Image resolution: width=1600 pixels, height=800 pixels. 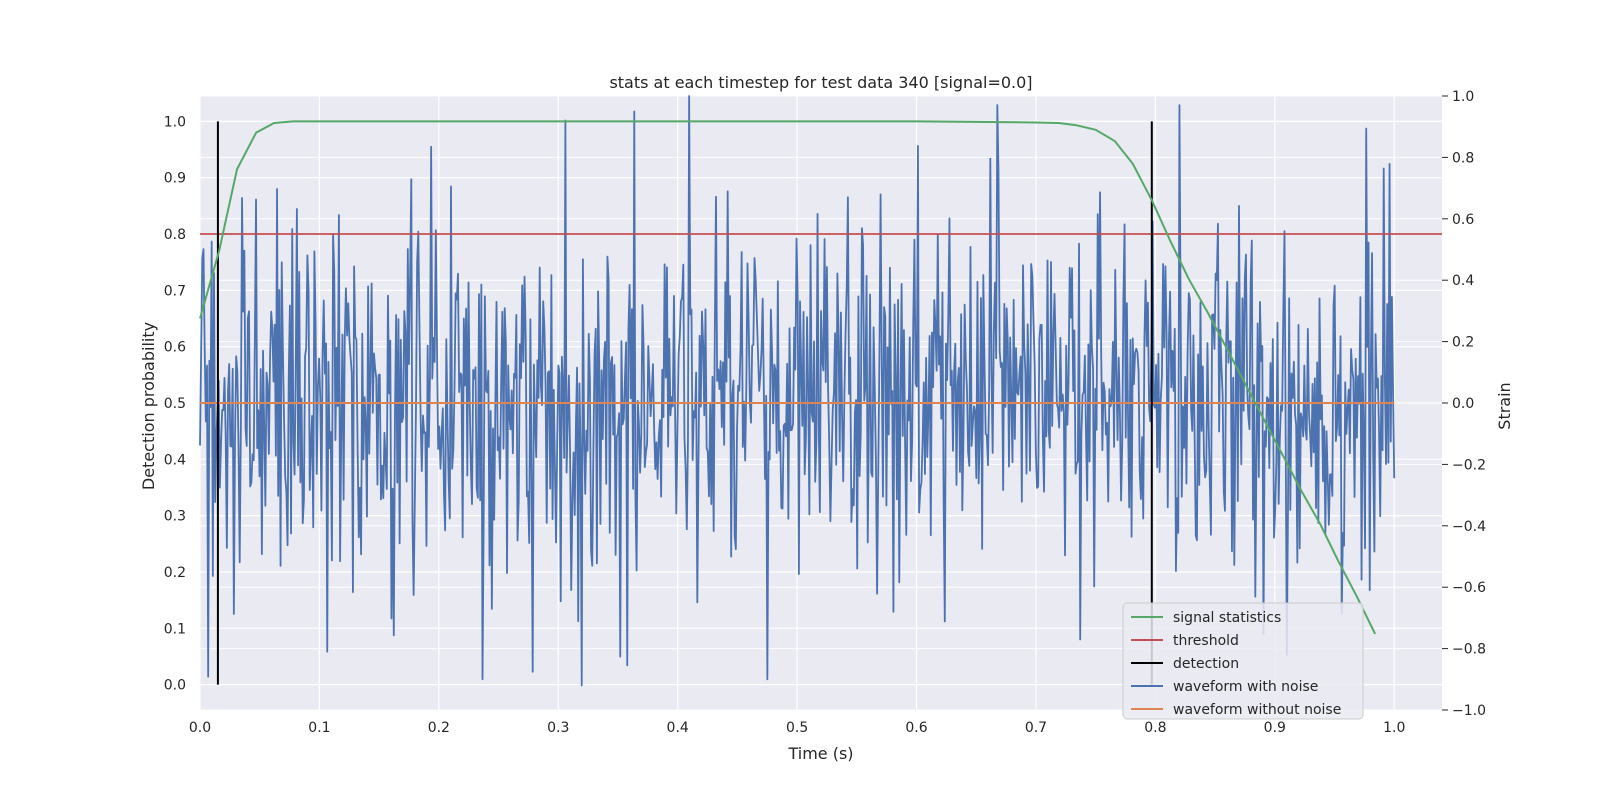 I want to click on y-left-axis-ticks: 0.0 0.1 0.2 0.3 0.4 0.5 0.6 0.7 0.8 0.9 1.0, so click(x=175, y=403).